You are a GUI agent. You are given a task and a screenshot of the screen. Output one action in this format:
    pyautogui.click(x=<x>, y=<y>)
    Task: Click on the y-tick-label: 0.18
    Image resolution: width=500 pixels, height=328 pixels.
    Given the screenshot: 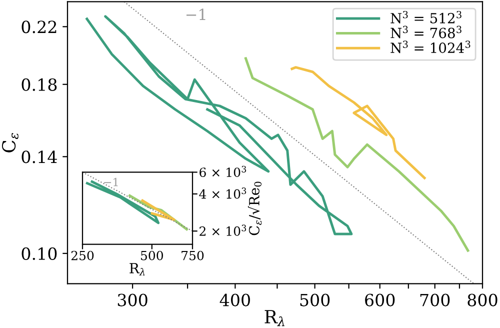 What is the action you would take?
    pyautogui.click(x=39, y=84)
    